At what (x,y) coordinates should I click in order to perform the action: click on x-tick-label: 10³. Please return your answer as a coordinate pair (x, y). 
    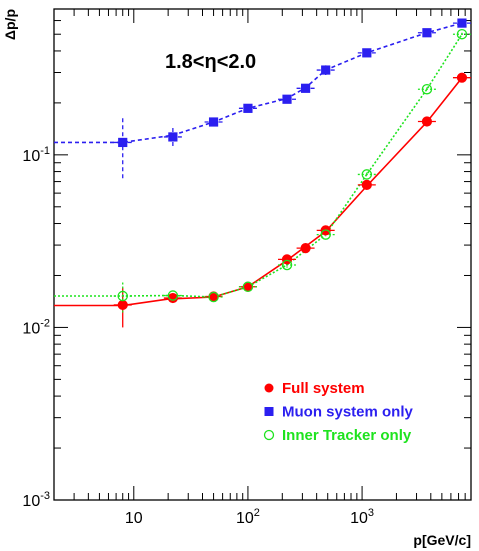
    Looking at the image, I should click on (362, 517).